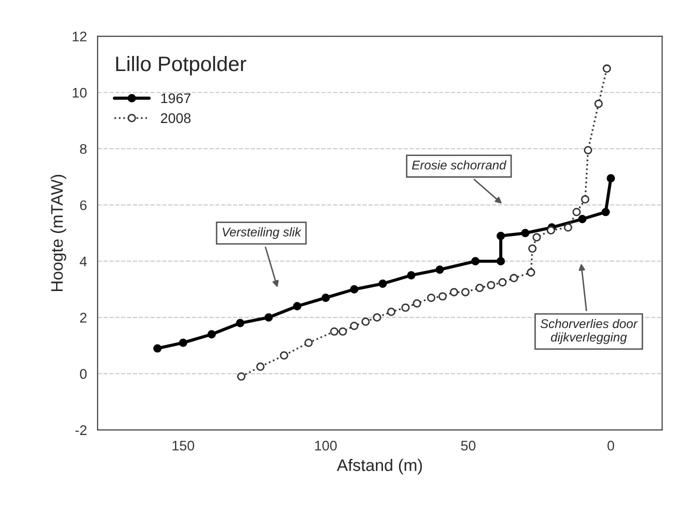 This screenshot has width=697, height=518. What do you see at coordinates (175, 98) in the screenshot?
I see `legend-label: 1967` at bounding box center [175, 98].